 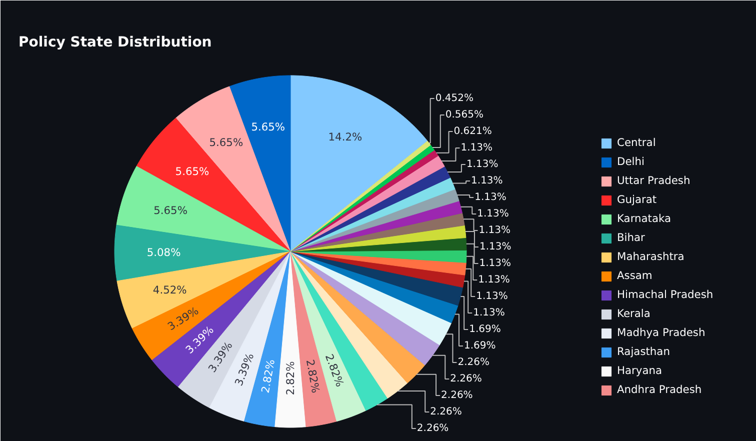 What do you see at coordinates (637, 199) in the screenshot?
I see `legend-label: Gujarat` at bounding box center [637, 199].